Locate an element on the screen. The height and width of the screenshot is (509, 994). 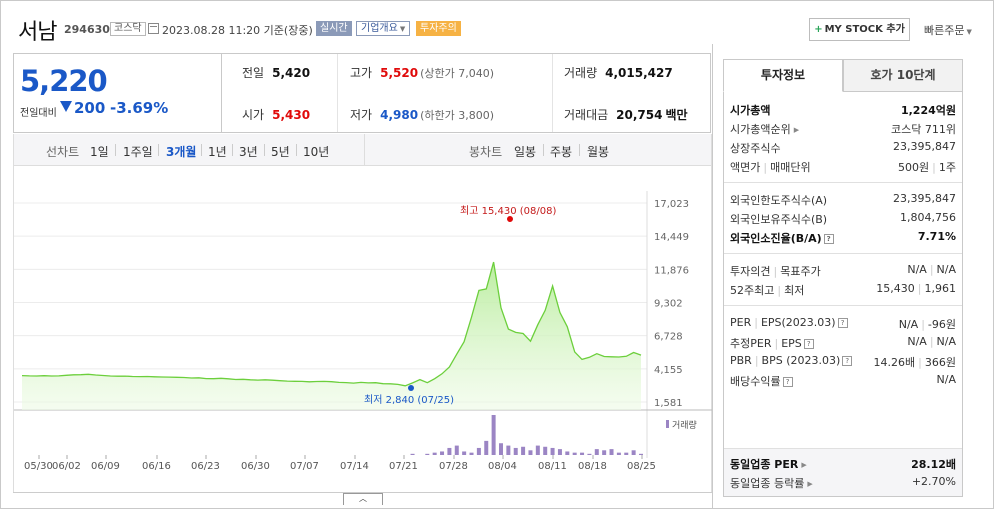
stat-low: 저가 4,980 (하한가 3,800) is located at coordinates (422, 114).